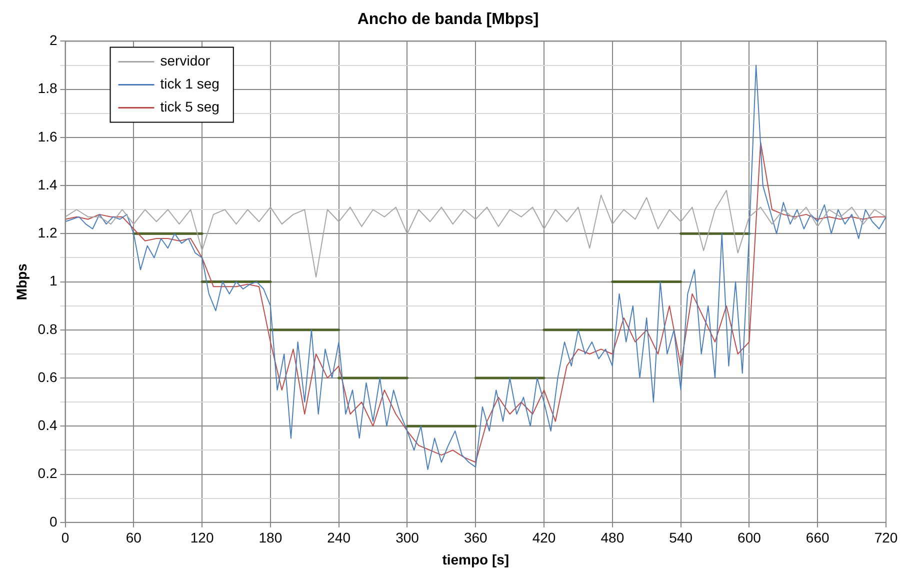  Describe the element at coordinates (48, 184) in the screenshot. I see `y-tick-label: 1.4` at that location.